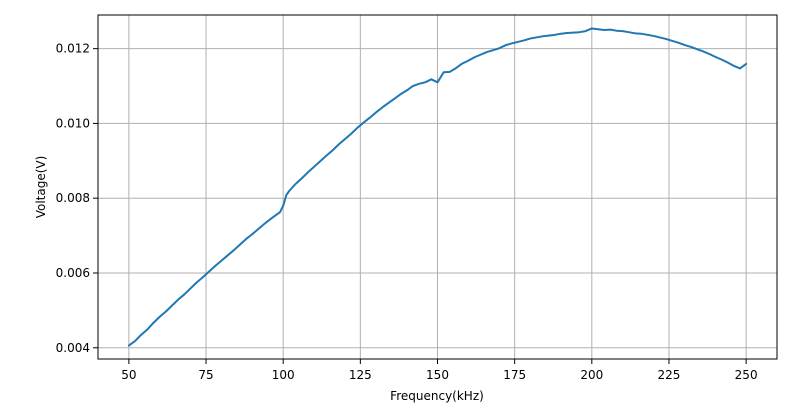 This screenshot has height=413, width=800. Describe the element at coordinates (73, 273) in the screenshot. I see `y-tick-label: 0.006` at that location.